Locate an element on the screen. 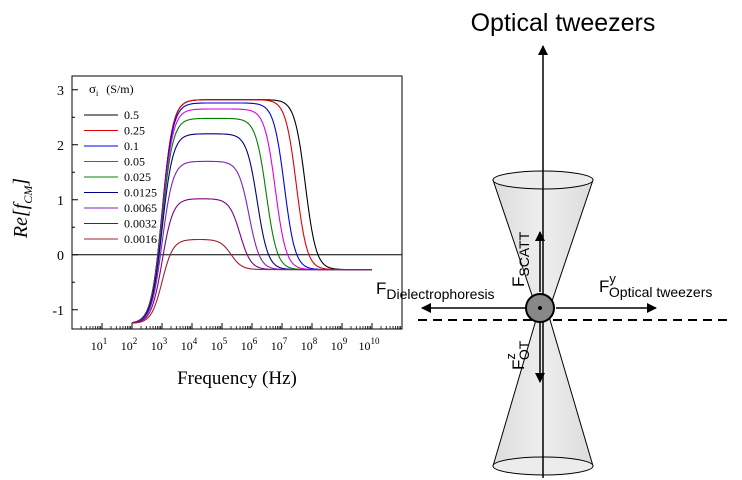 The image size is (742, 480). x-tick-label: 10⁸ is located at coordinates (309, 344).